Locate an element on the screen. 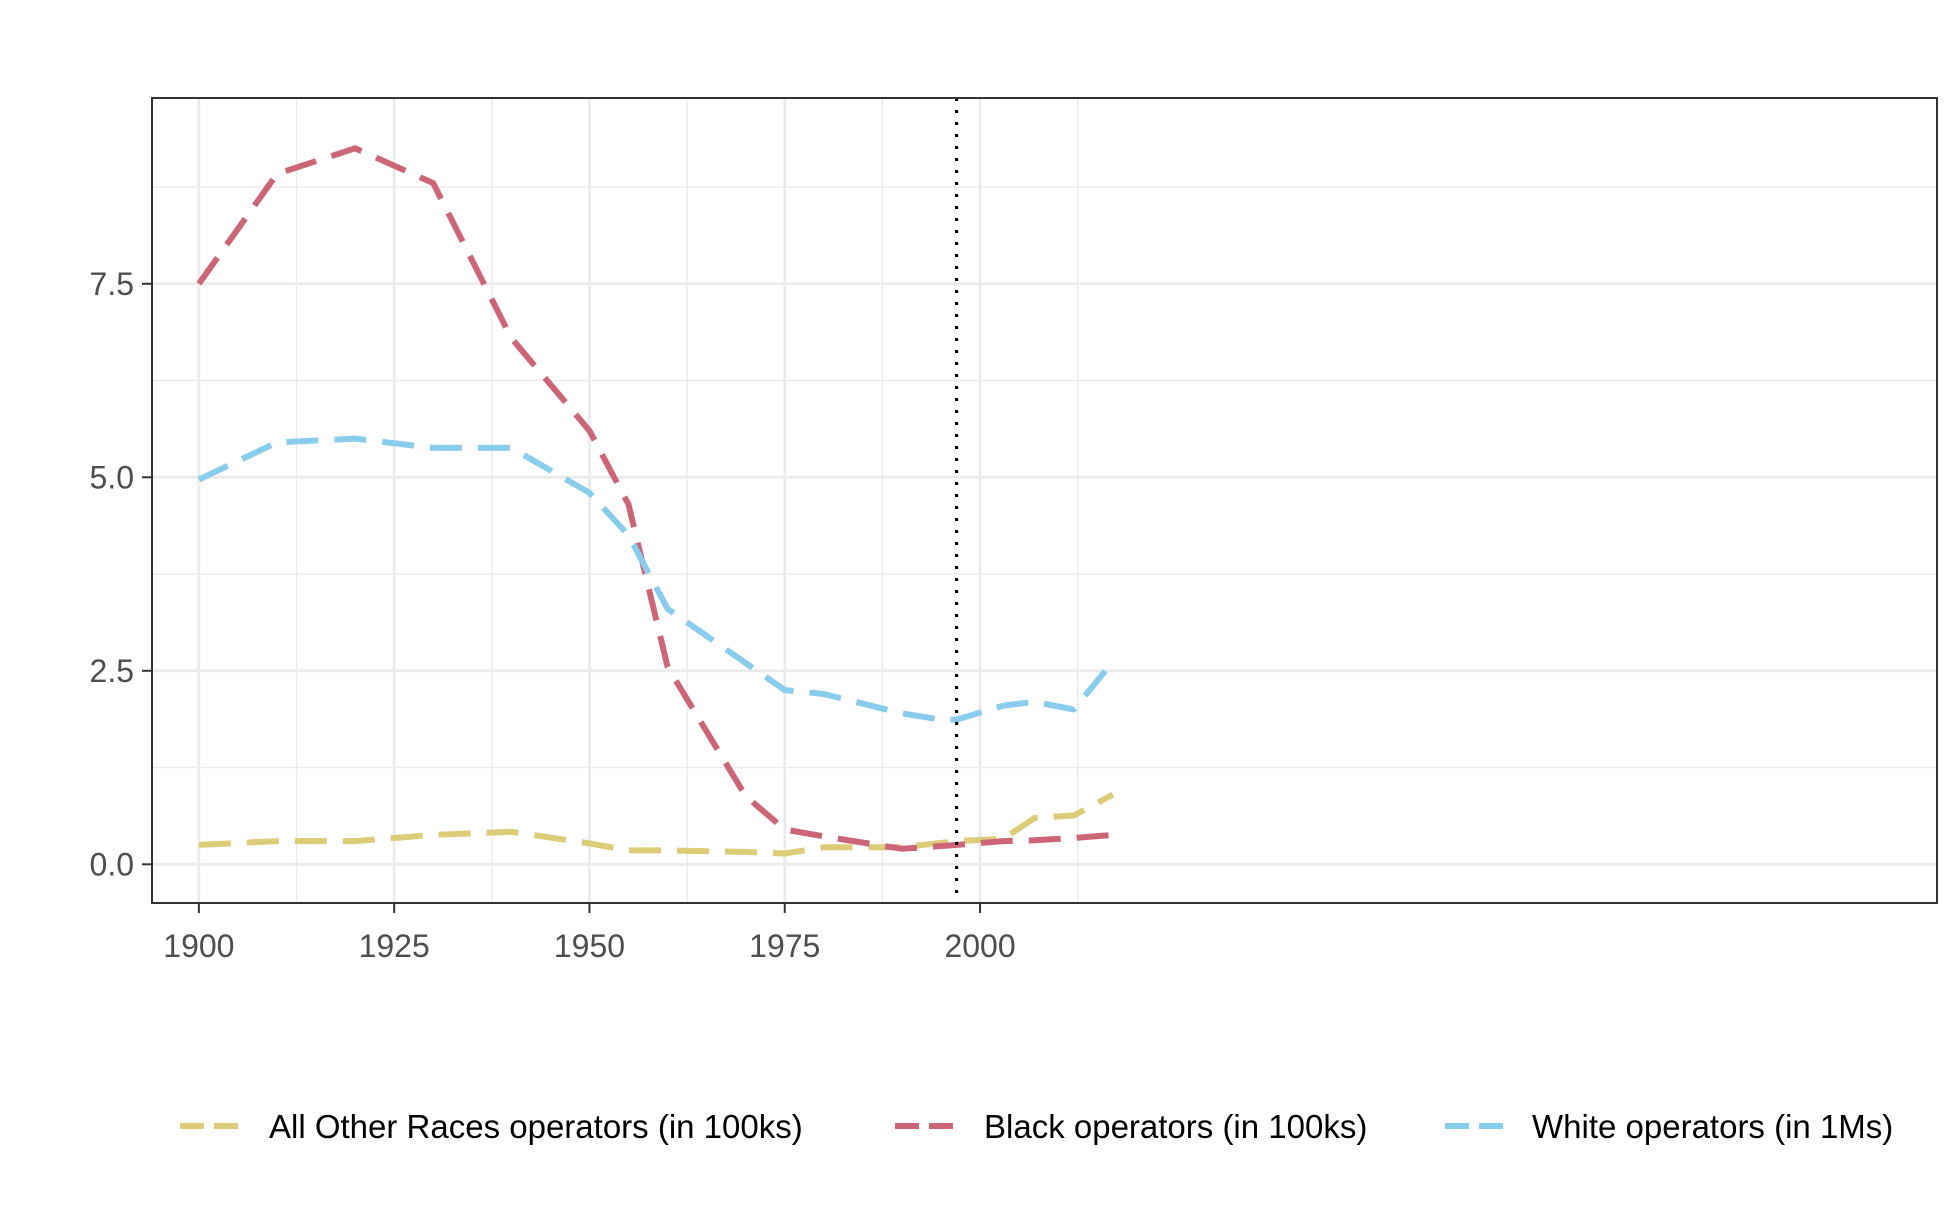 This screenshot has height=1205, width=1950. y-axis-tick-label: 0.0 is located at coordinates (112, 864).